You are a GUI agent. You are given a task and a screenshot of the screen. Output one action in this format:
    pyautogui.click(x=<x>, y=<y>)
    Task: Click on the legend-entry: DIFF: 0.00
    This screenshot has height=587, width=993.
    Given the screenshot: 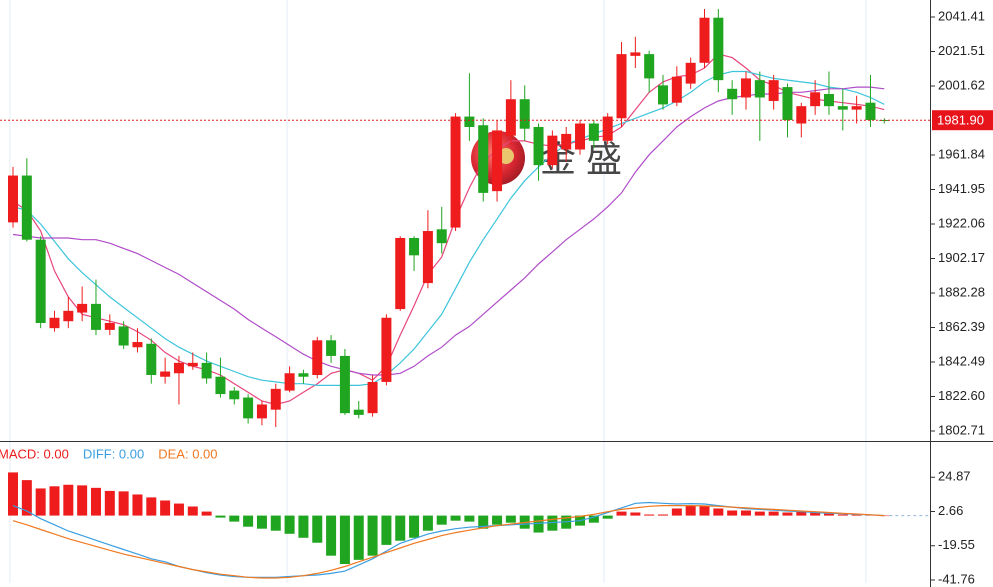 What is the action you would take?
    pyautogui.click(x=113, y=453)
    